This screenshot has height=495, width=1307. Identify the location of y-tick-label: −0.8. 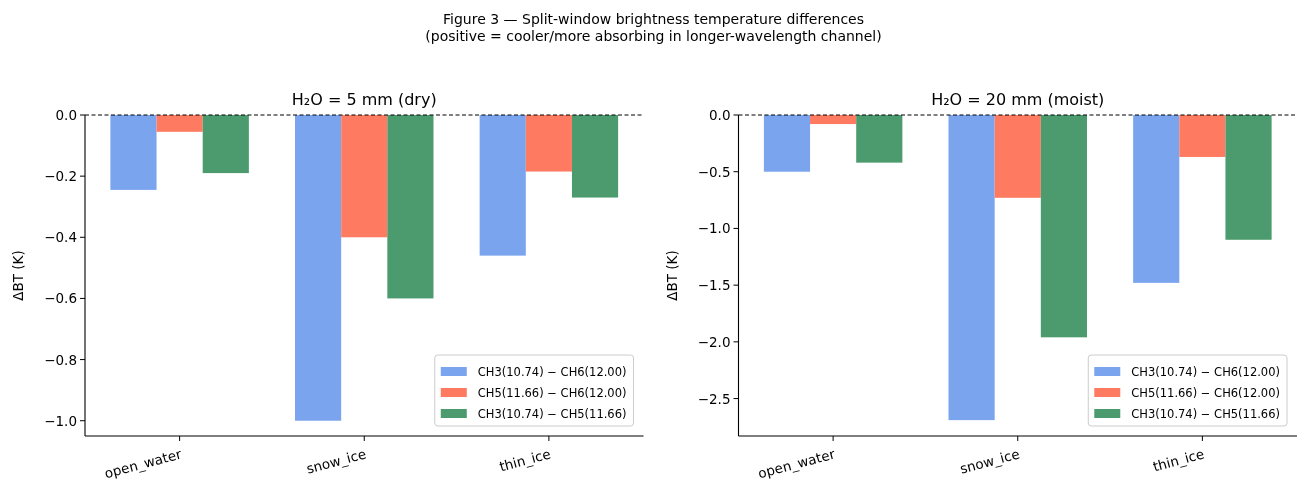
(60, 359).